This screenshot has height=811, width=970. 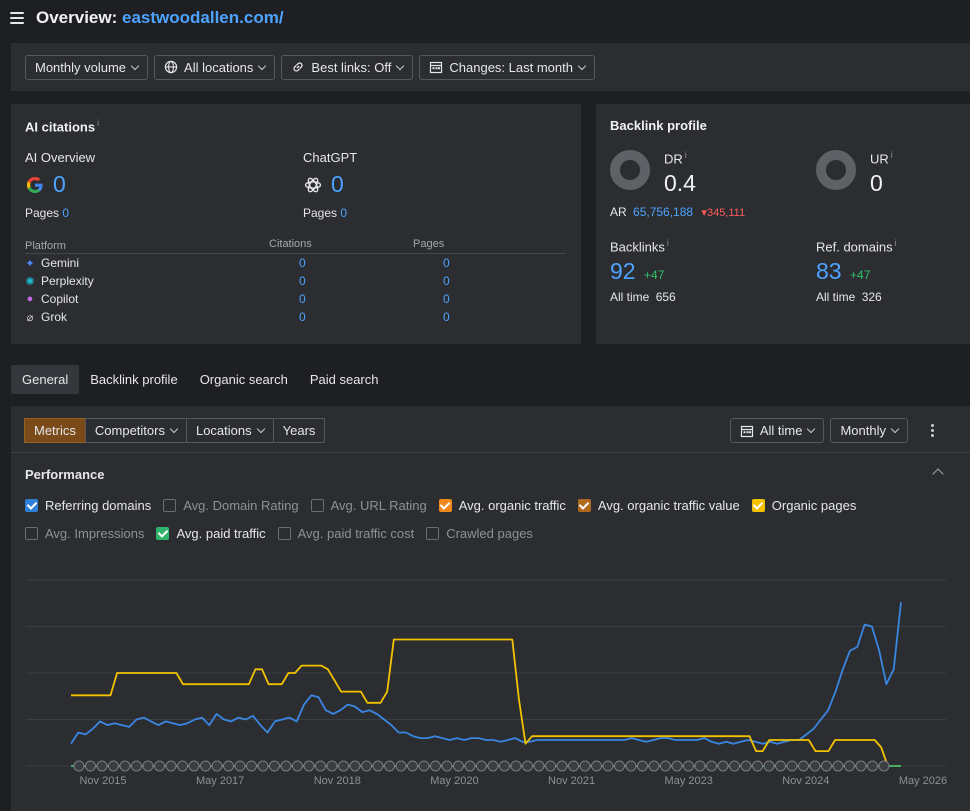 What do you see at coordinates (623, 271) in the screenshot?
I see `backlinks-value: 92` at bounding box center [623, 271].